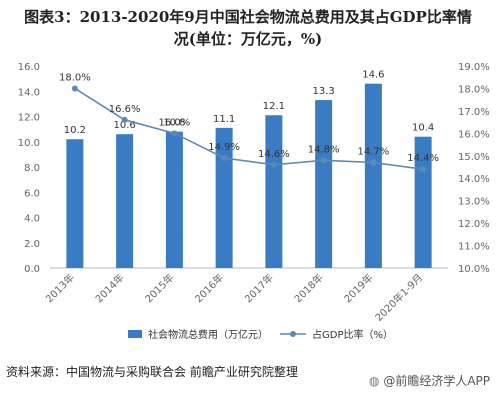 This screenshot has height=406, width=496. What do you see at coordinates (373, 75) in the screenshot?
I see `bar-data-label: 14.6` at bounding box center [373, 75].